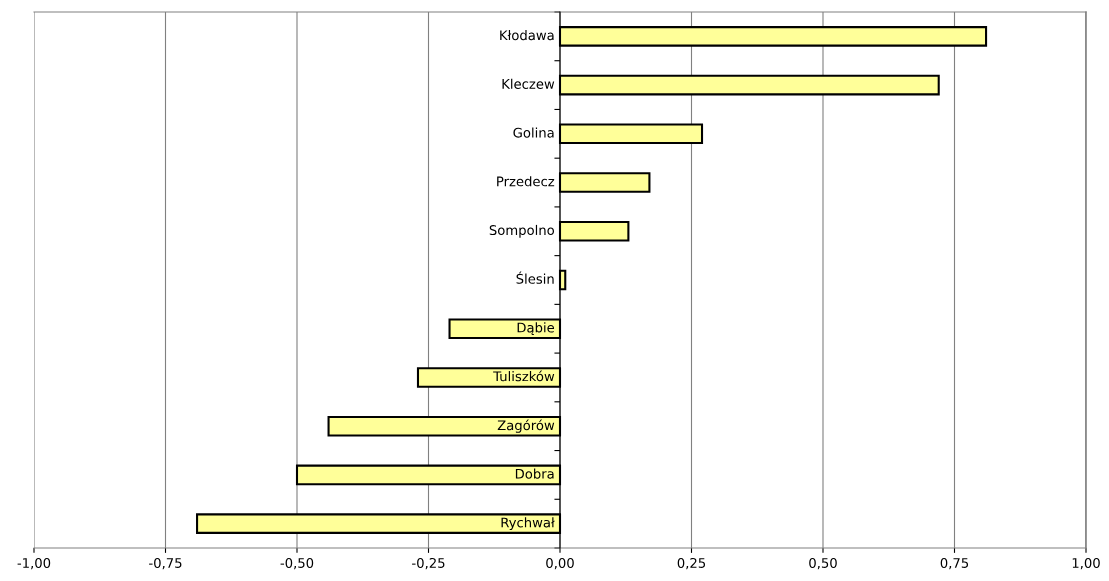 The image size is (1109, 581). I want to click on x-tick-label: 0,00, so click(560, 563).